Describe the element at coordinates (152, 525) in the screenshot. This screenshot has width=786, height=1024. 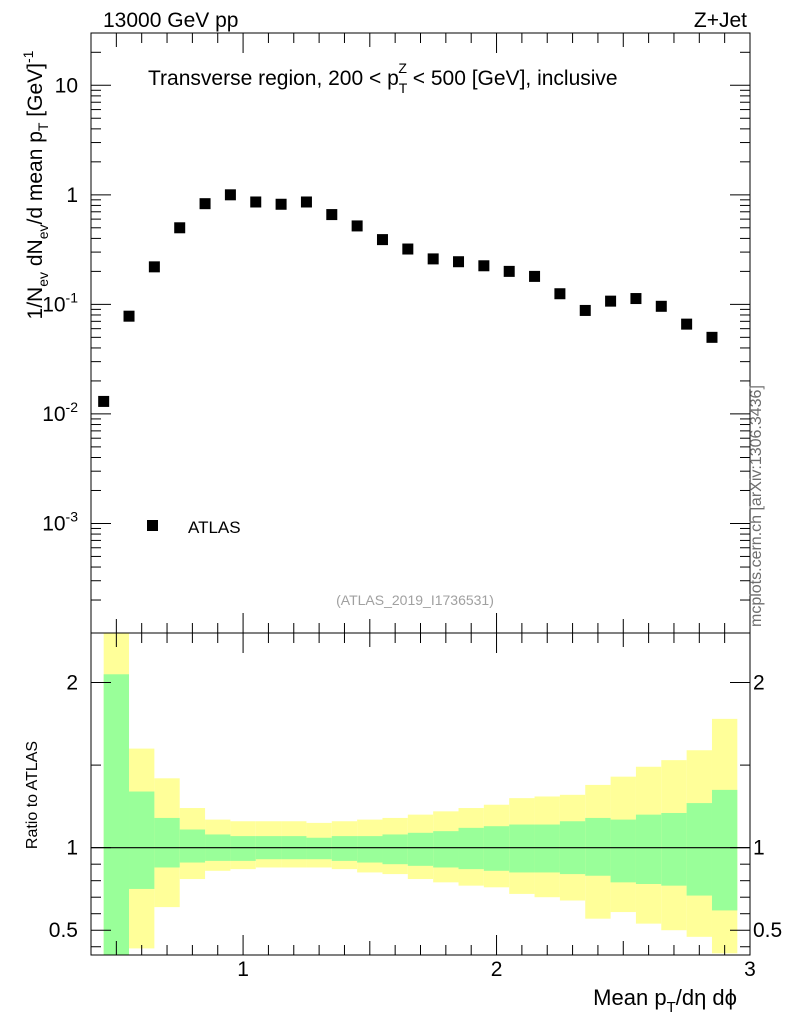
I see `legend-marker` at that location.